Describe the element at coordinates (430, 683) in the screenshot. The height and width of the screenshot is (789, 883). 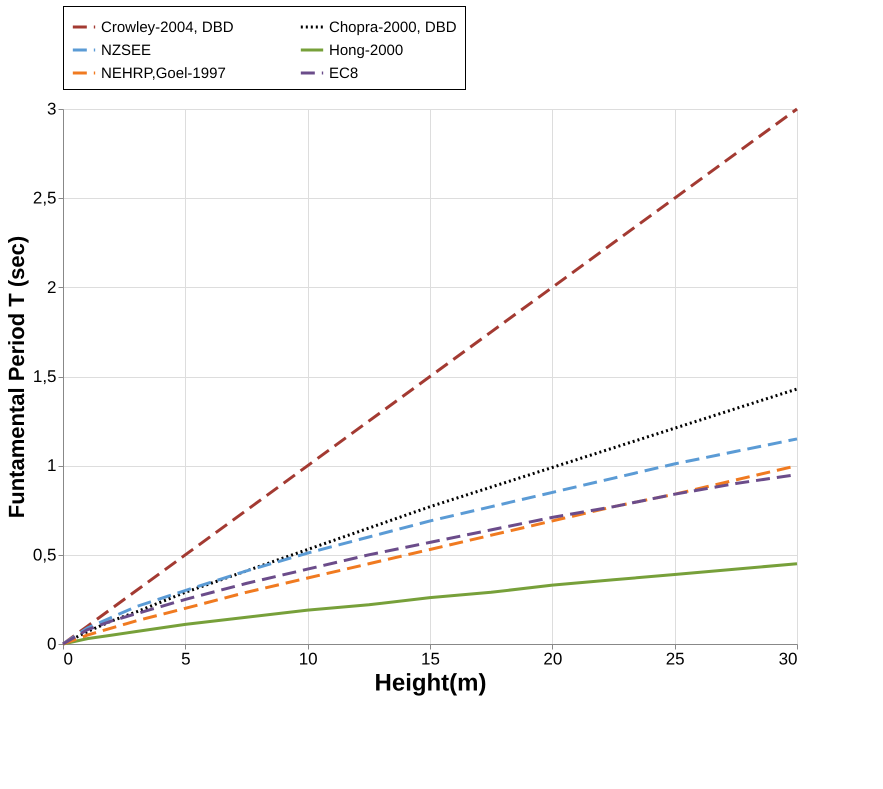
I see `x-axis-title: Height(m)` at that location.